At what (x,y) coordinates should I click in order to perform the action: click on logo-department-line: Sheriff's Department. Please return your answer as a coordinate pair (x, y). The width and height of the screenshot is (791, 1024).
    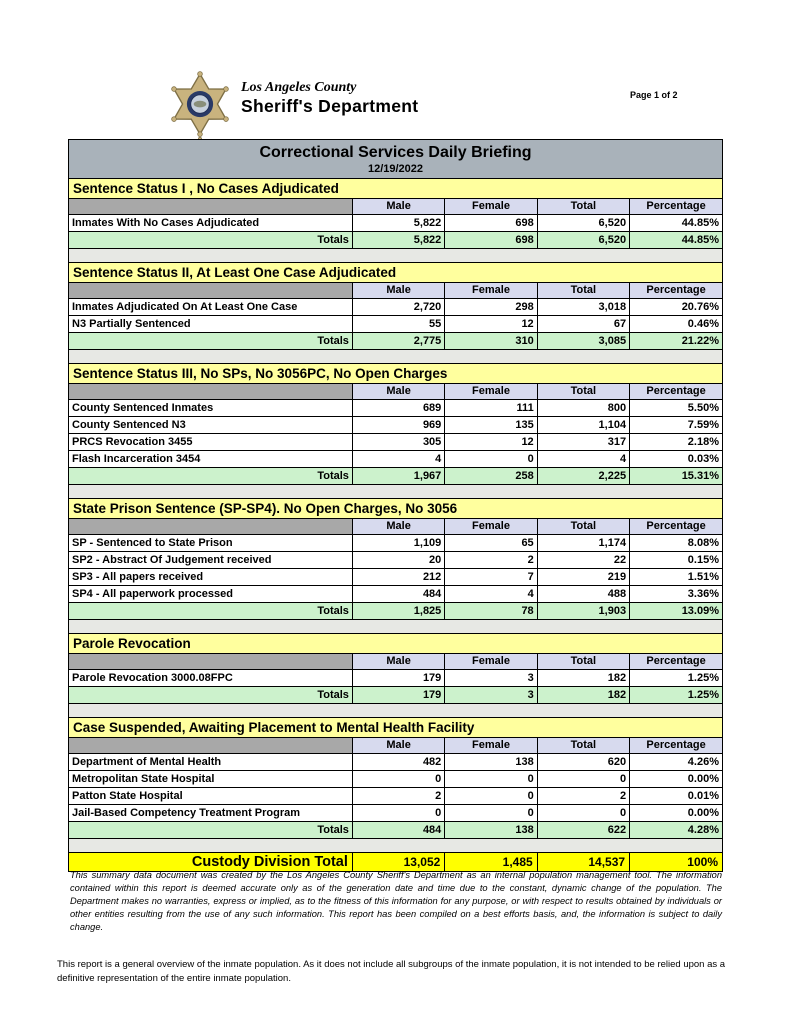
    Looking at the image, I should click on (330, 105).